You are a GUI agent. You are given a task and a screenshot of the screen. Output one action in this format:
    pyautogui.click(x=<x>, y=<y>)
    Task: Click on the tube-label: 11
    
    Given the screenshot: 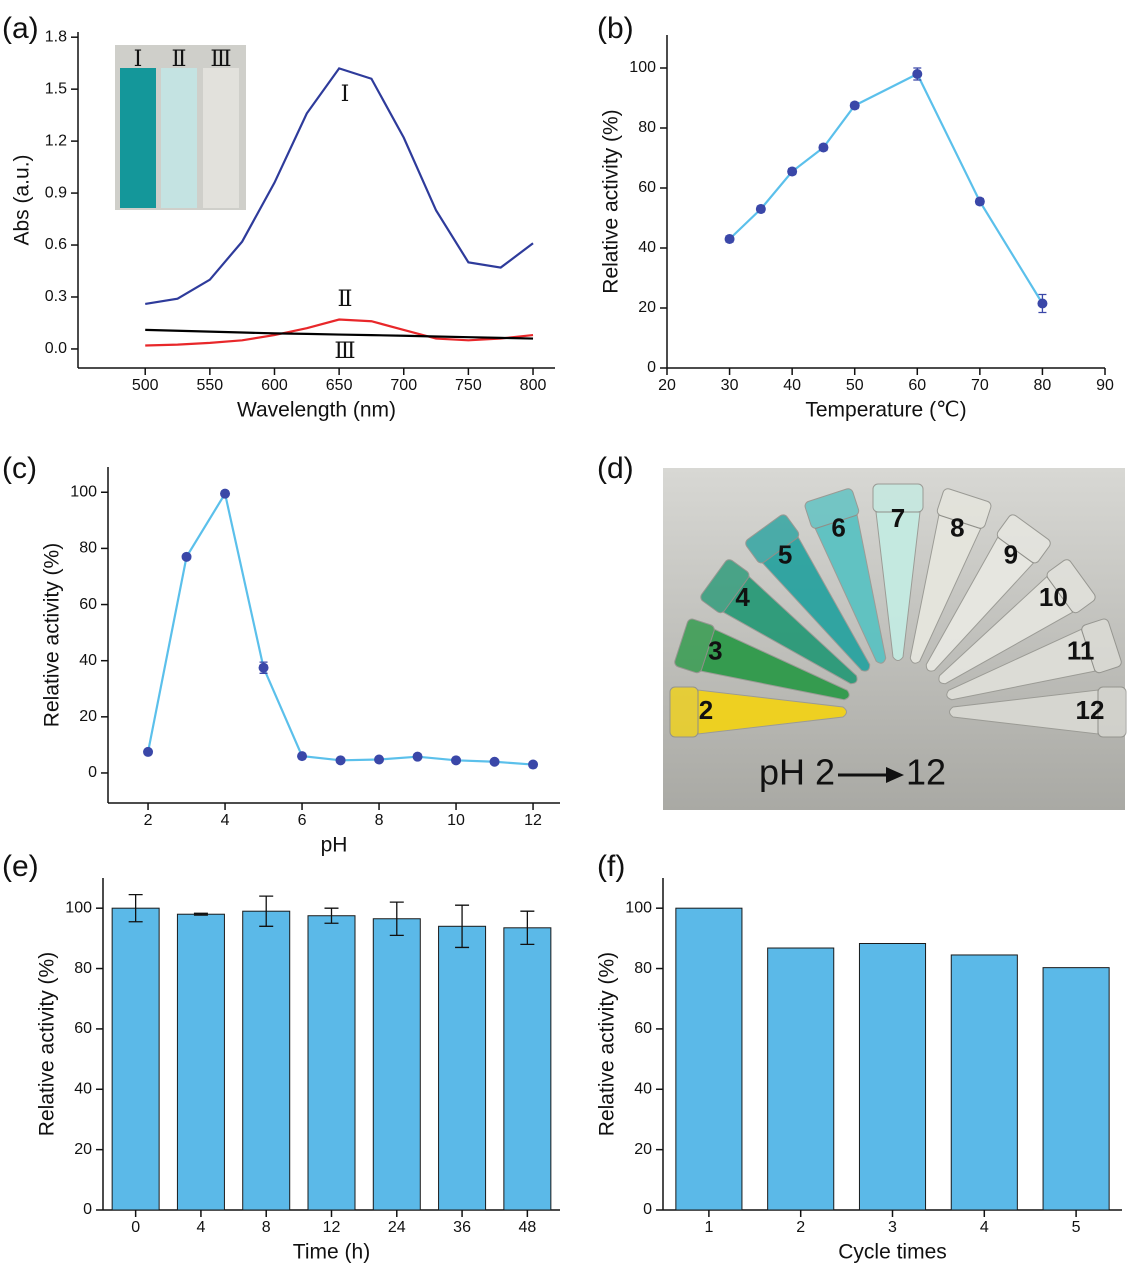 What is the action you would take?
    pyautogui.click(x=1081, y=651)
    